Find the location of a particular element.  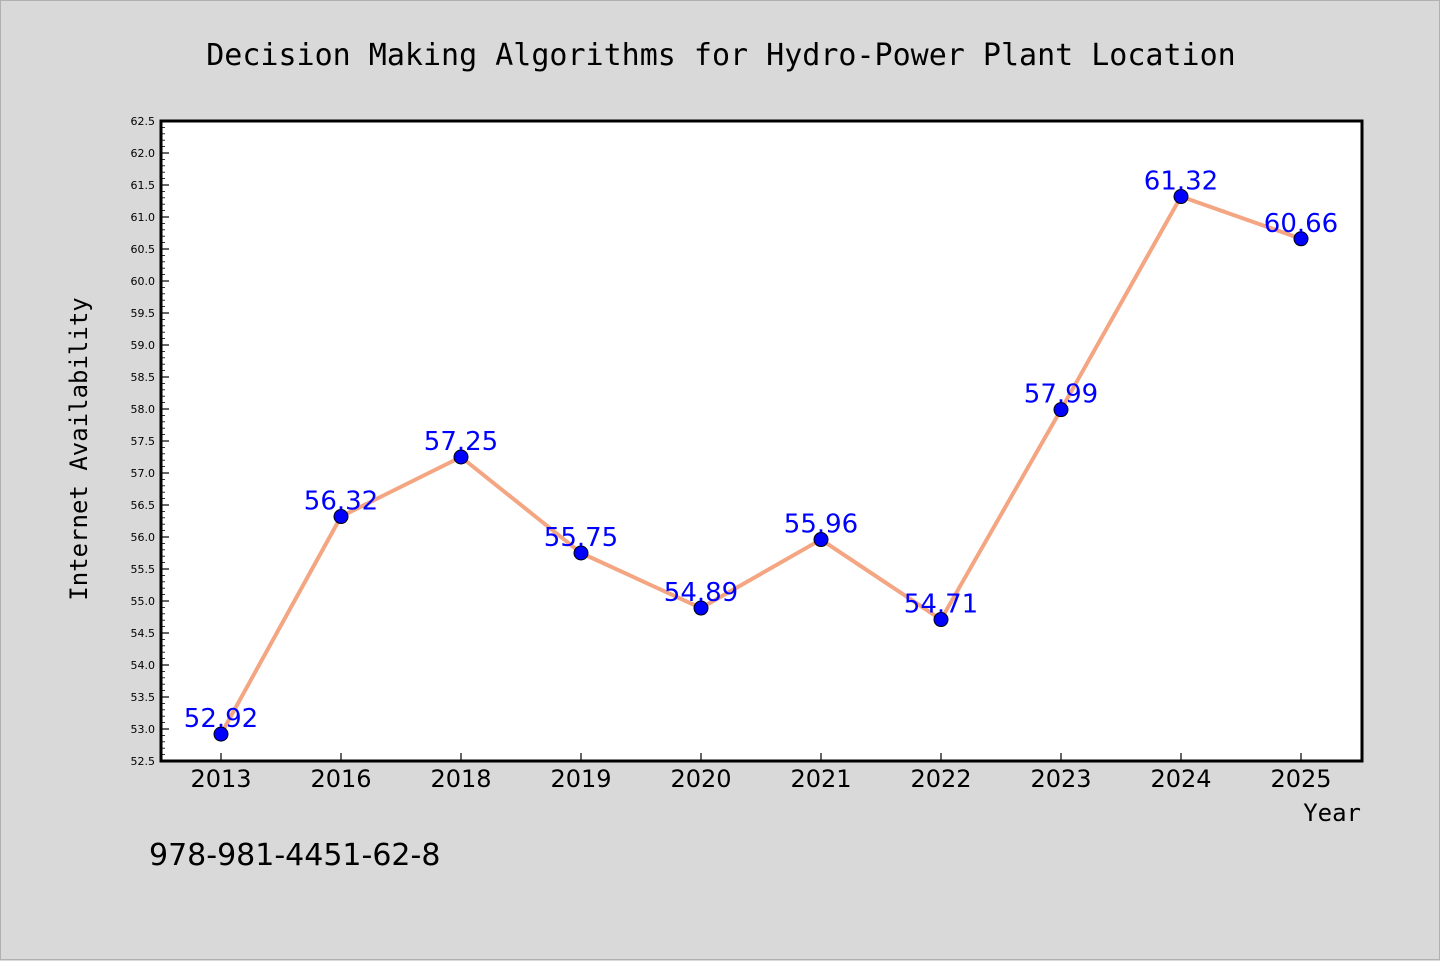

data-point-label: 57.25 is located at coordinates (461, 442).